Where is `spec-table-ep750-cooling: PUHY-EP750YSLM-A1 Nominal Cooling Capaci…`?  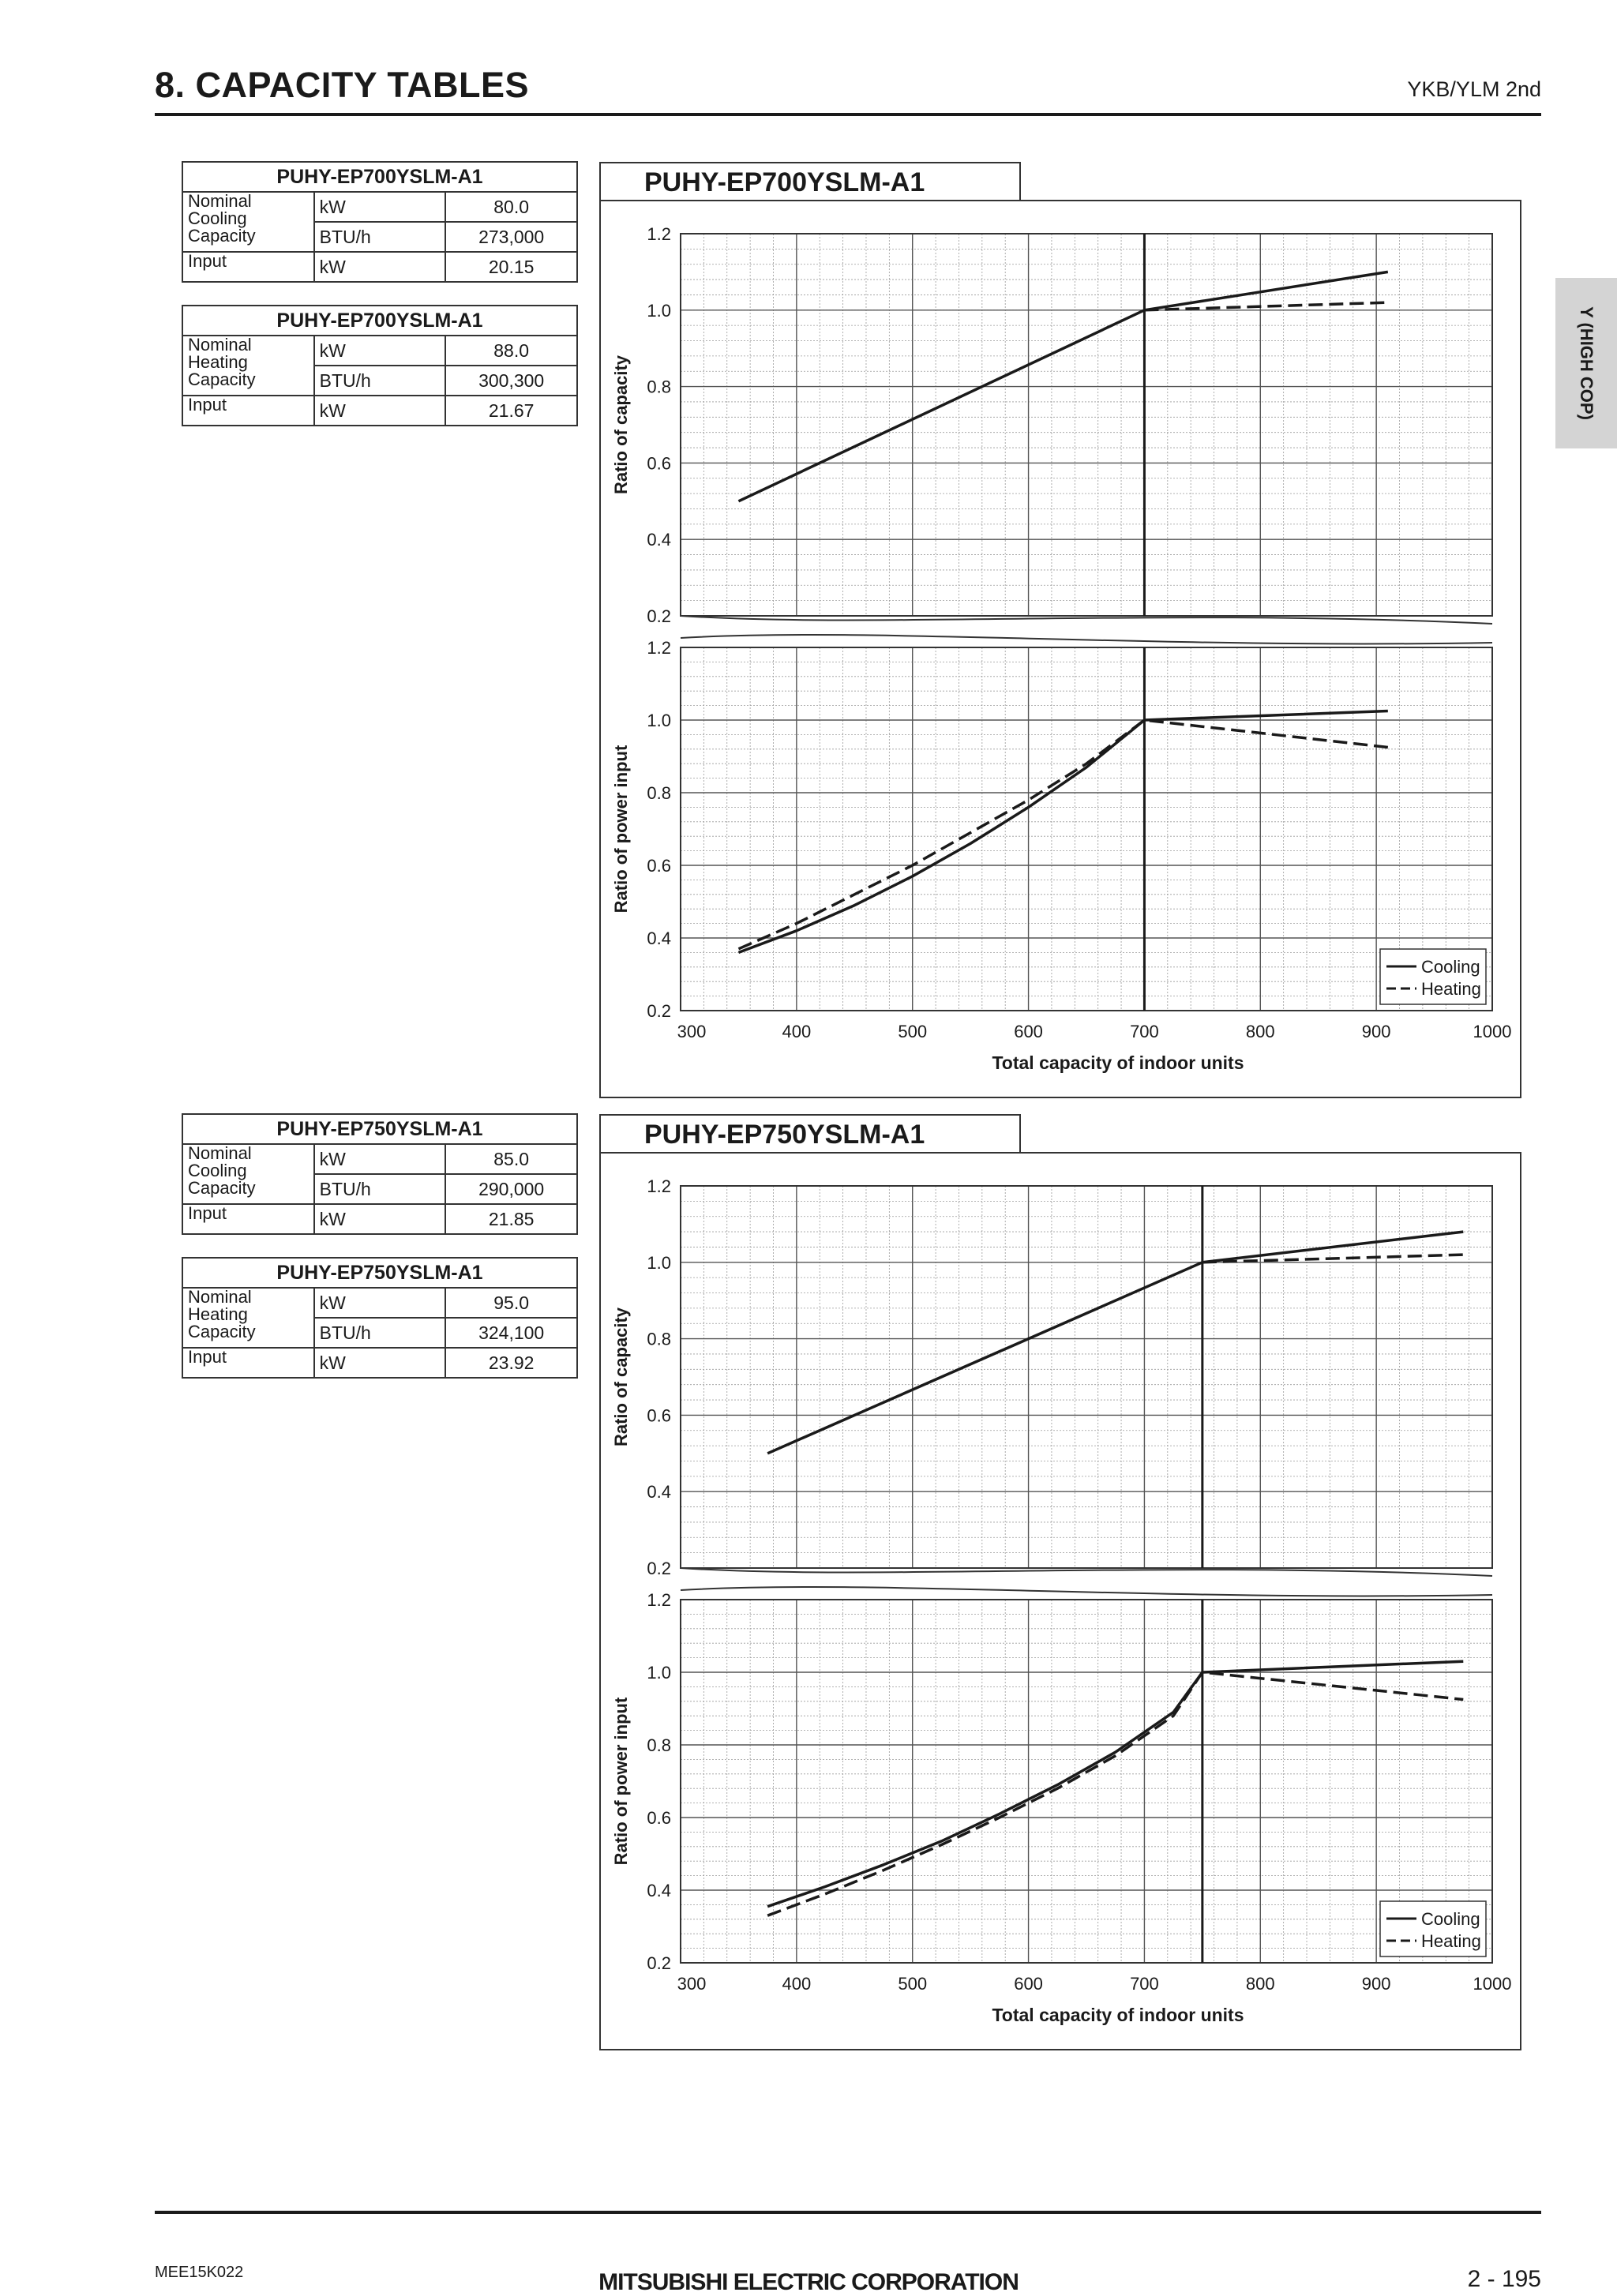
spec-table-ep750-cooling: PUHY-EP750YSLM-A1 Nominal Cooling Capaci… is located at coordinates (380, 1174).